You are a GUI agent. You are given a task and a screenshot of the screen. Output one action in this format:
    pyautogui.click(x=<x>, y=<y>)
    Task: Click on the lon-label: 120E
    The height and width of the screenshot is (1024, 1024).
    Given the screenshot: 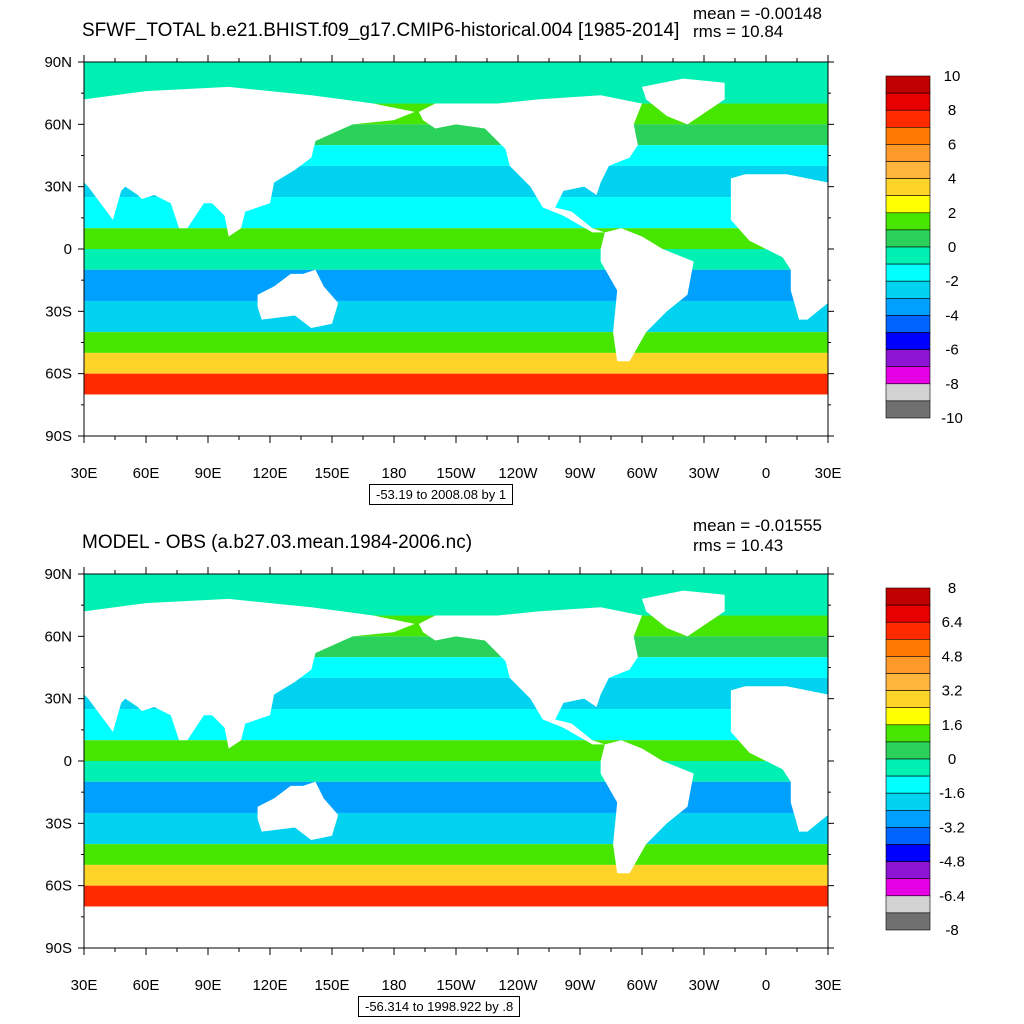 What is the action you would take?
    pyautogui.click(x=269, y=473)
    